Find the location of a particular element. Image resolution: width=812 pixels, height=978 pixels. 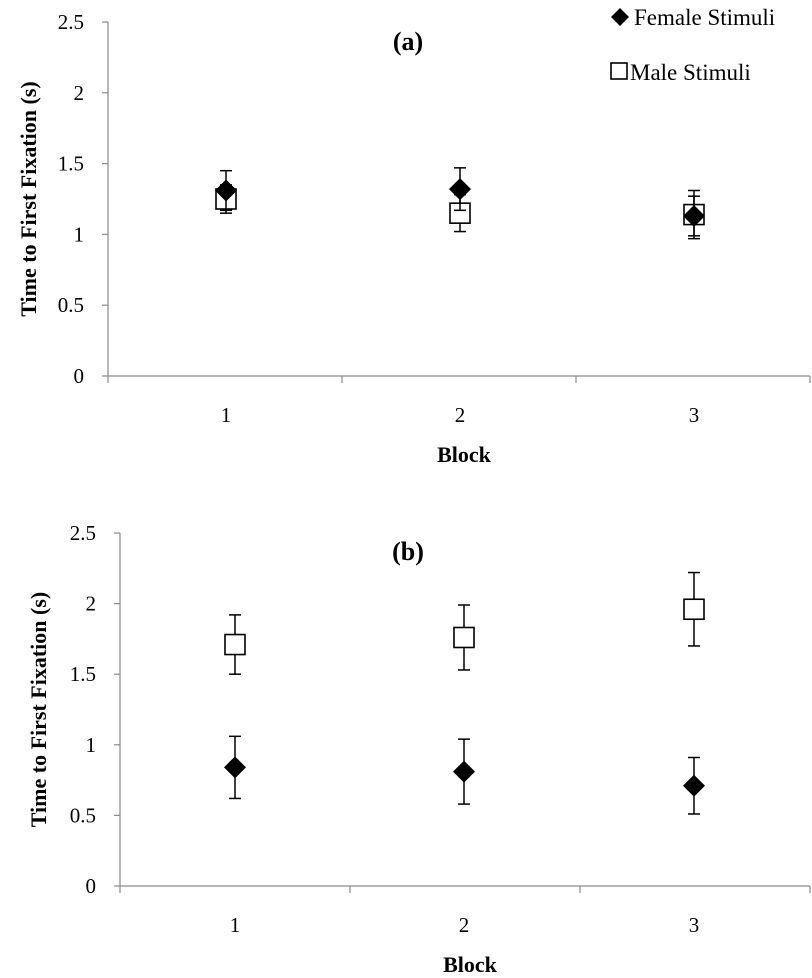

legend-male-marker is located at coordinates (619, 71).